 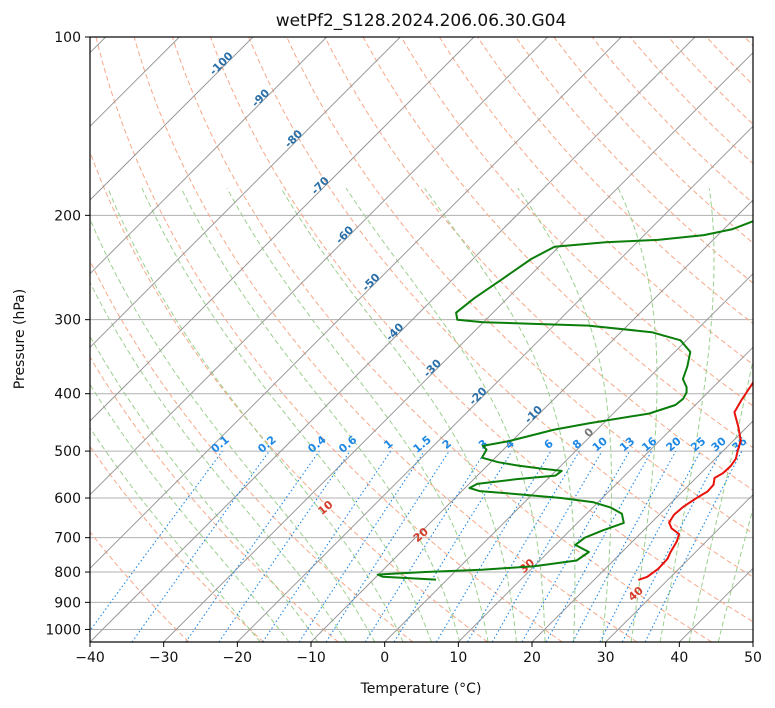 I want to click on temperature-profile-line, so click(x=695, y=480).